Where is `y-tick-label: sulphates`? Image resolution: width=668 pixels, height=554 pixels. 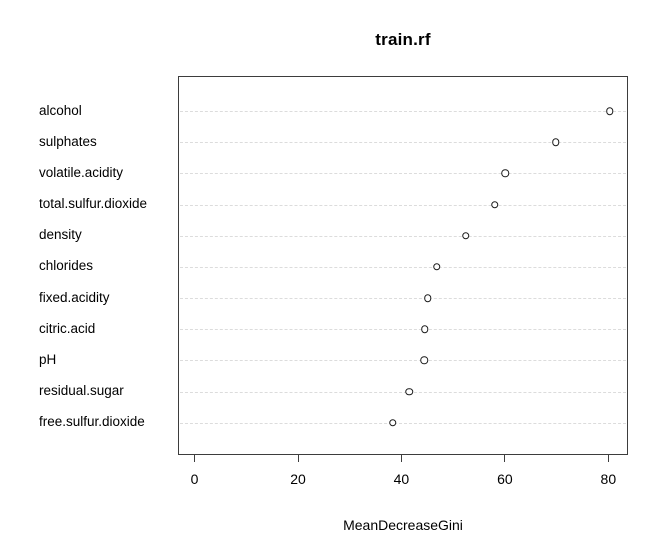
y-tick-label: sulphates is located at coordinates (68, 141).